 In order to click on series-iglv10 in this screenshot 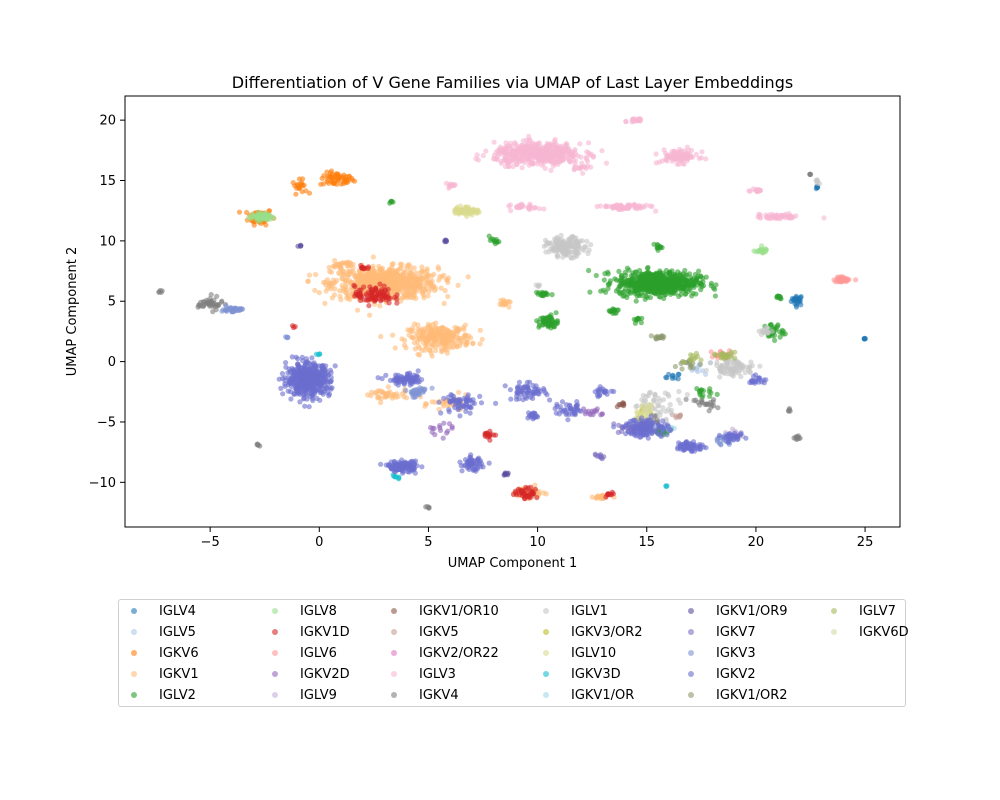, I will do `click(552, 312)`.